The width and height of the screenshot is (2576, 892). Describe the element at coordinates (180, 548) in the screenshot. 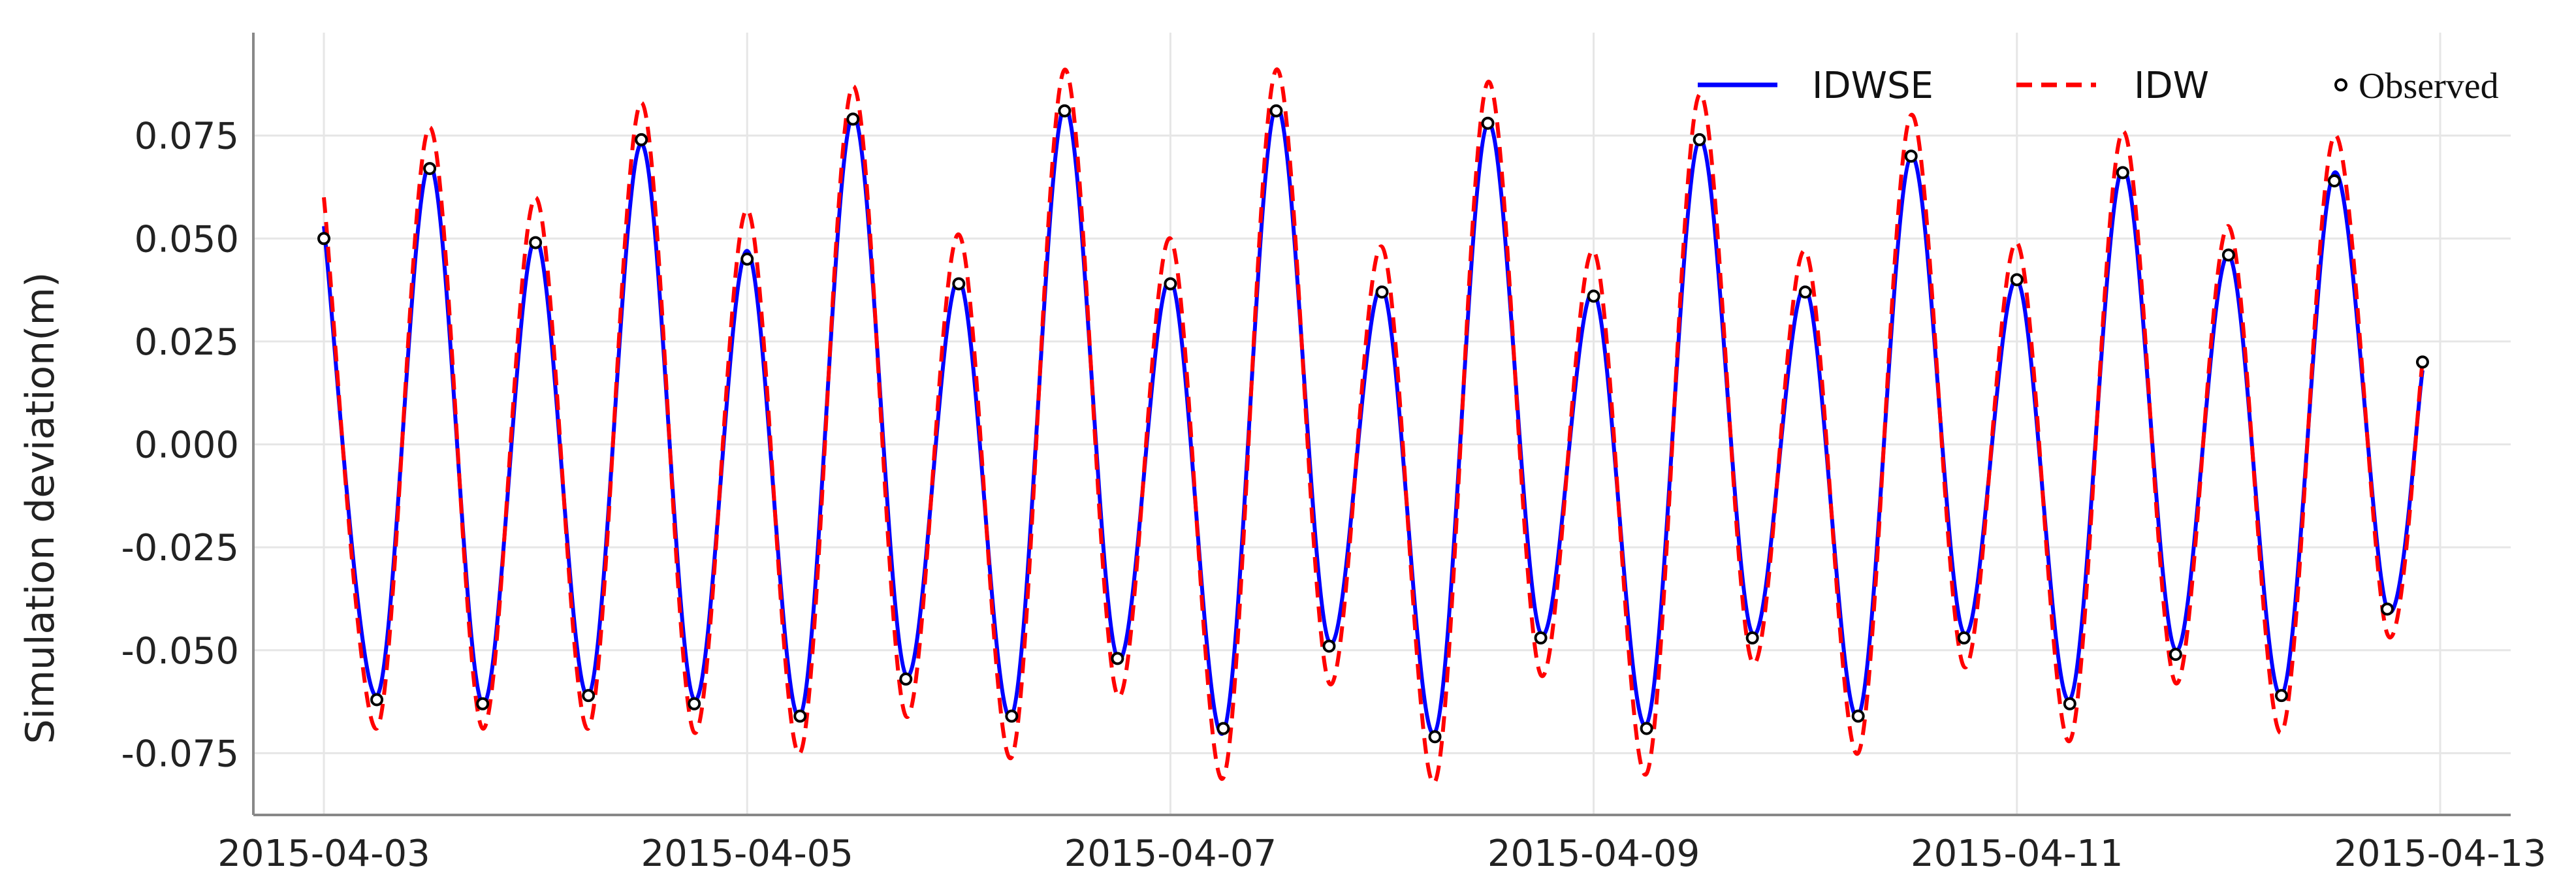

I see `y-tick-label: -0.025` at that location.